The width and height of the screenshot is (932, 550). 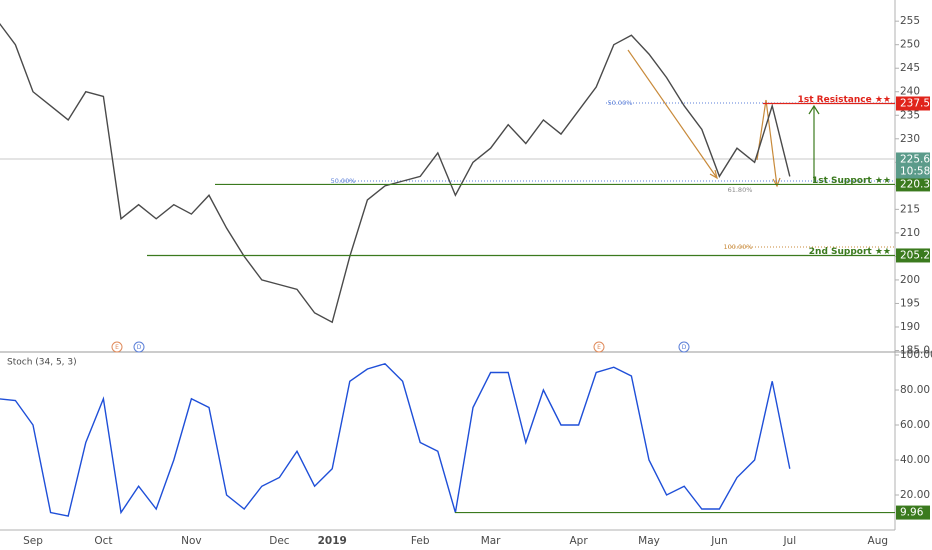 What do you see at coordinates (851, 181) in the screenshot?
I see `level-label: 1st Support ★★` at bounding box center [851, 181].